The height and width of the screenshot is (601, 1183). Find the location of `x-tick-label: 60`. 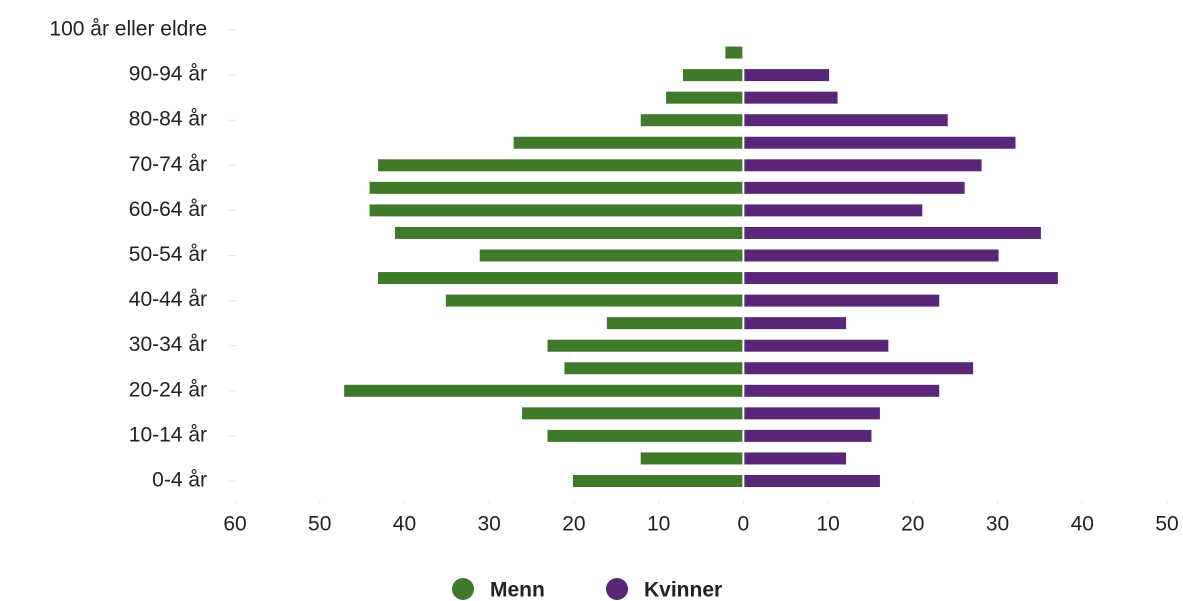

x-tick-label: 60 is located at coordinates (234, 524).